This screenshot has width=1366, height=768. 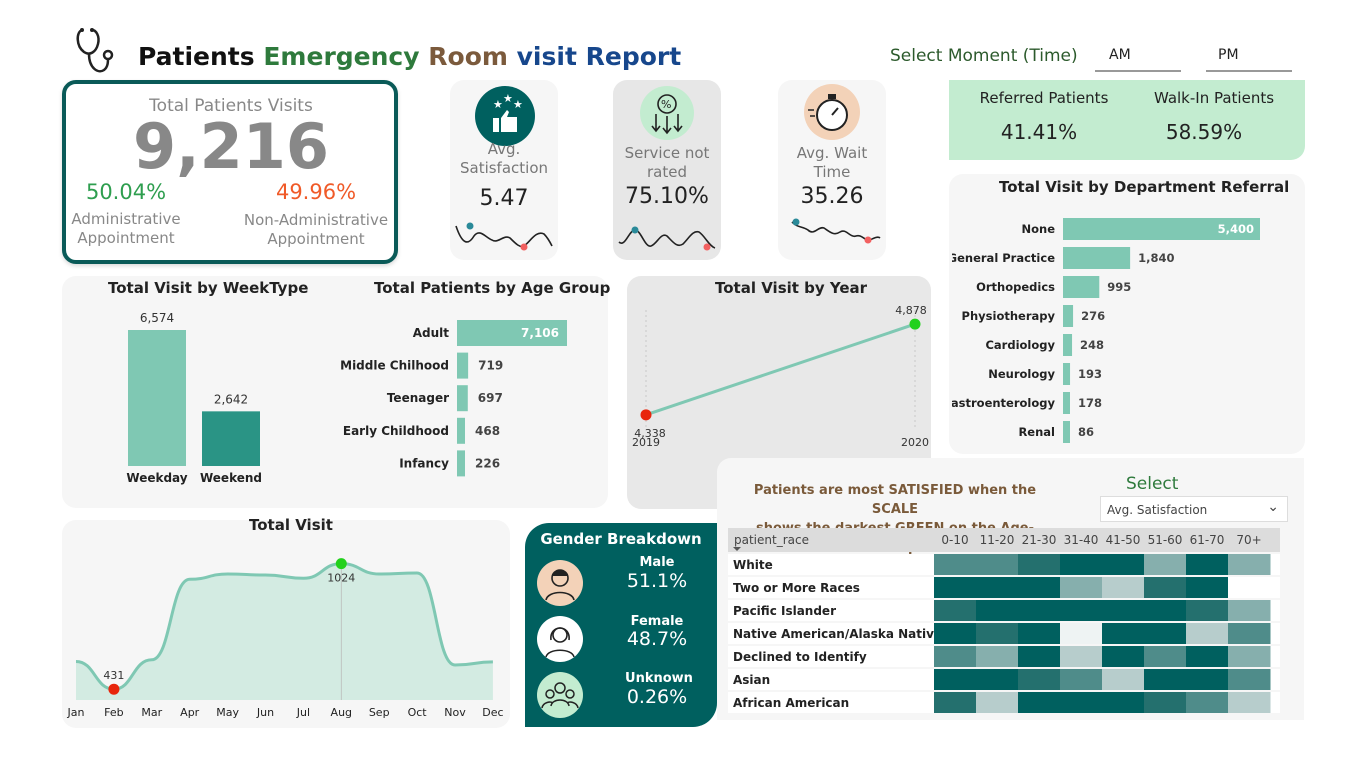 What do you see at coordinates (1236, 229) in the screenshot?
I see `dept-value-label: 5,400` at bounding box center [1236, 229].